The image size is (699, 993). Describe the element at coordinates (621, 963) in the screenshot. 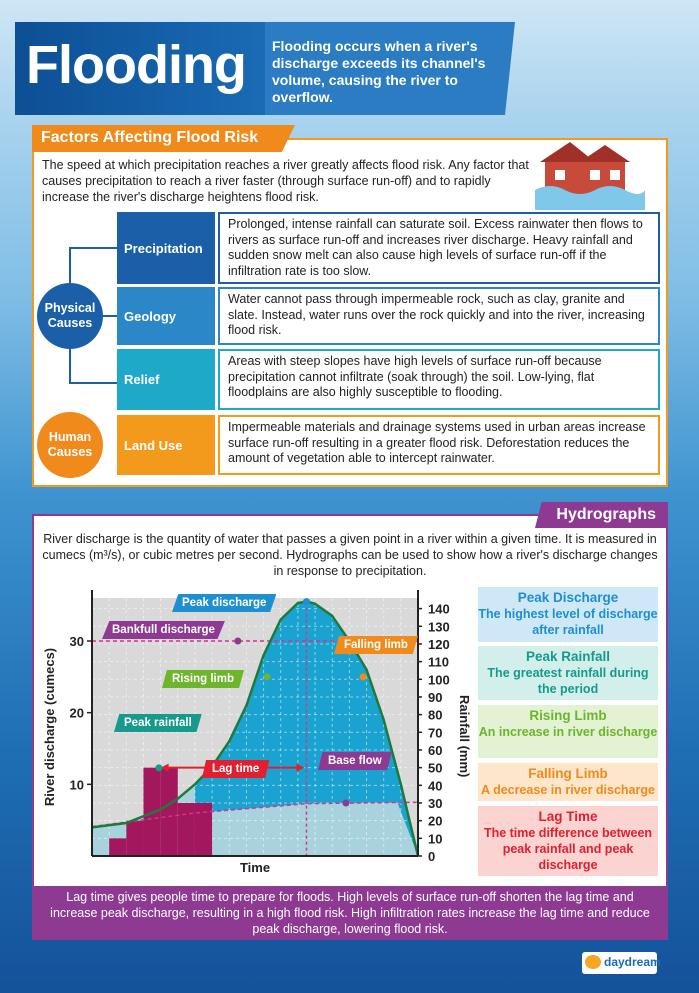

I see `daydream-logo: daydream` at that location.